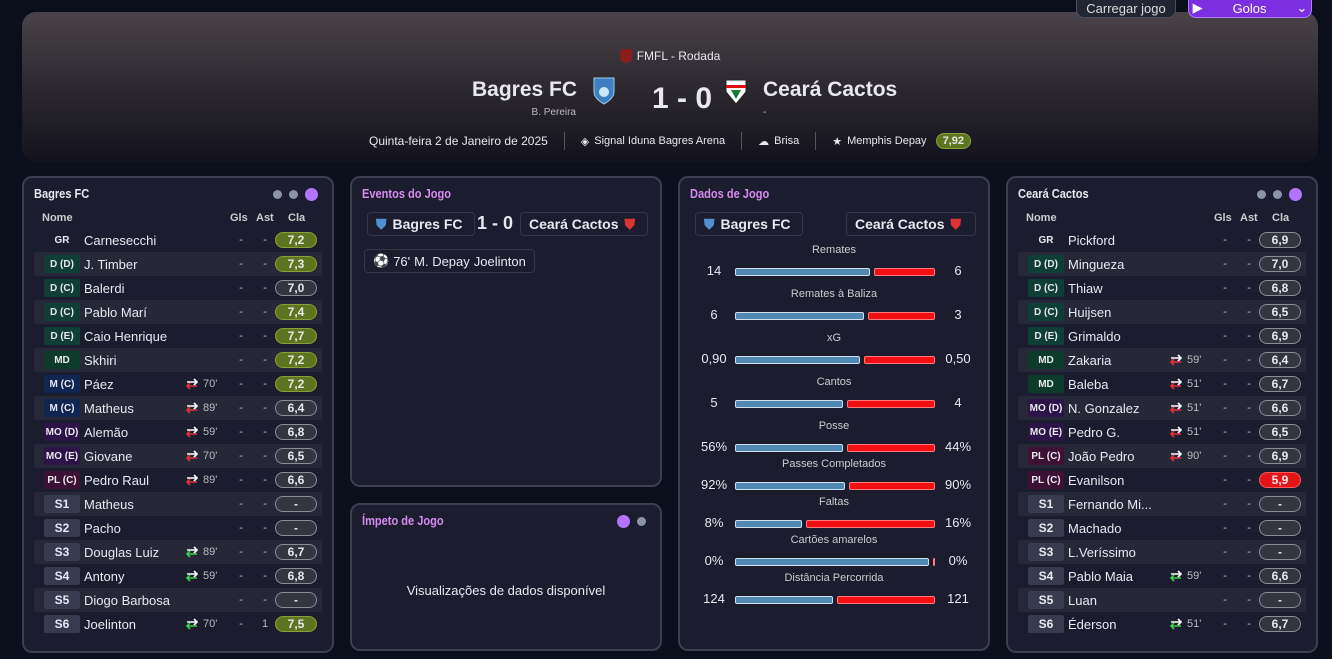 The height and width of the screenshot is (659, 1332). What do you see at coordinates (1091, 240) in the screenshot?
I see `player-name: Pickford` at bounding box center [1091, 240].